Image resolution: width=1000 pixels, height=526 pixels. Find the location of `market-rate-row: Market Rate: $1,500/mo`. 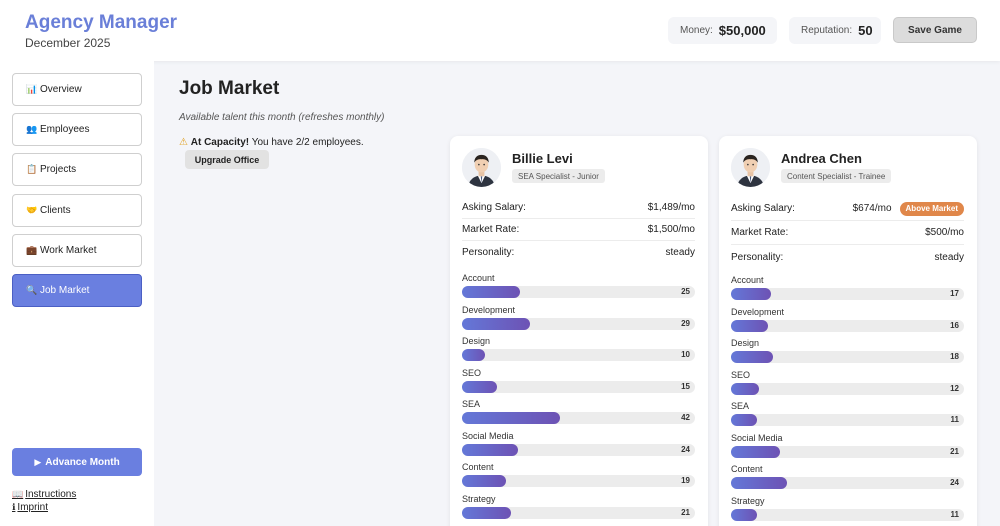

market-rate-row: Market Rate: $1,500/mo is located at coordinates (578, 230).